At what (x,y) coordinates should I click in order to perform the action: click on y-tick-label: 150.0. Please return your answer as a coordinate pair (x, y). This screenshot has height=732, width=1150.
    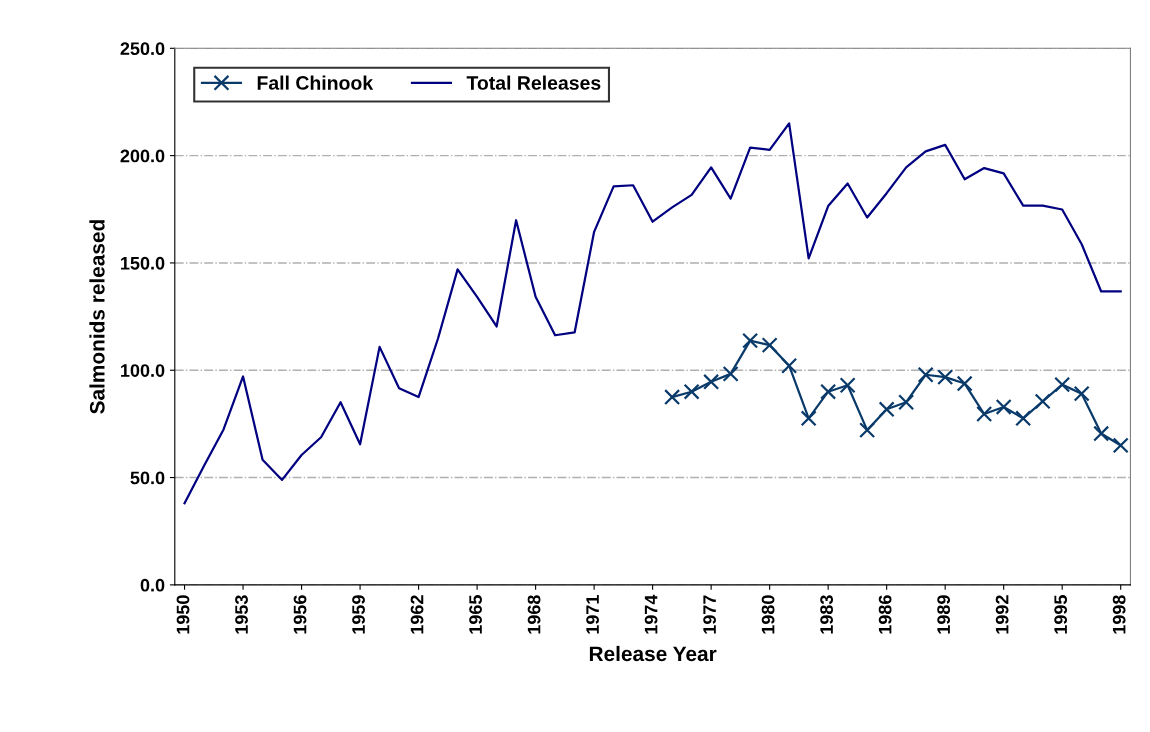
    Looking at the image, I should click on (143, 263).